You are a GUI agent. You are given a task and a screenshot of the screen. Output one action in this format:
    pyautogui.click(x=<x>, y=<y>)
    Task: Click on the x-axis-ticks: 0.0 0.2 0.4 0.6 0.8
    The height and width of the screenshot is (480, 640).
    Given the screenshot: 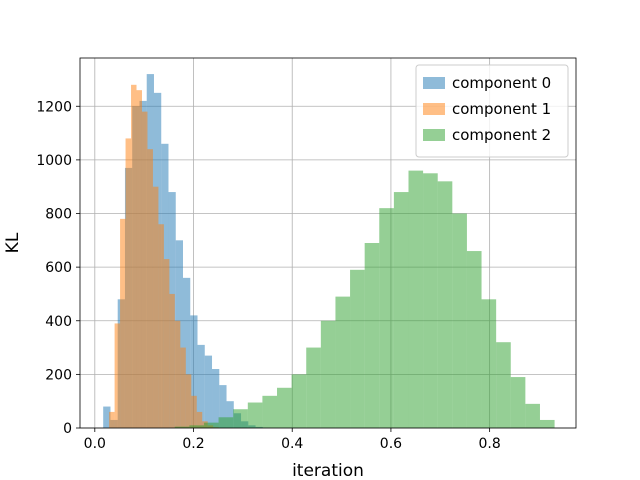 What is the action you would take?
    pyautogui.click(x=292, y=440)
    